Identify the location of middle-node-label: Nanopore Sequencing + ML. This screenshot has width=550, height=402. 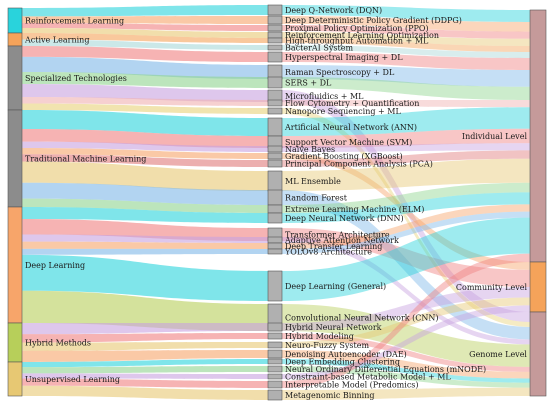
(343, 111).